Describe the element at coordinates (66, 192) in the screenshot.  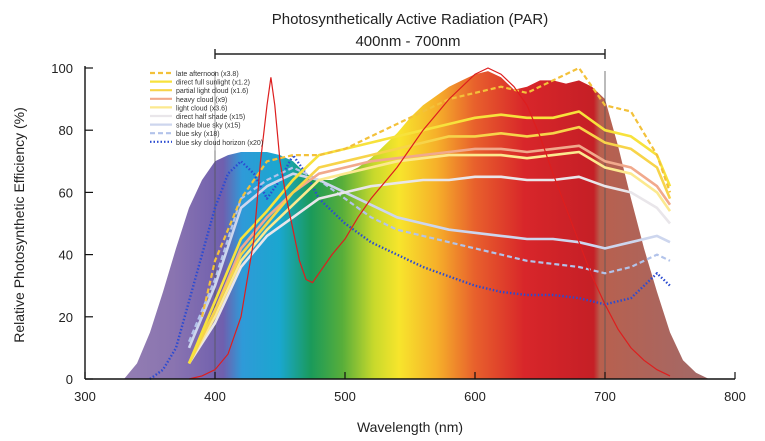
I see `y-tick-label: 60` at that location.